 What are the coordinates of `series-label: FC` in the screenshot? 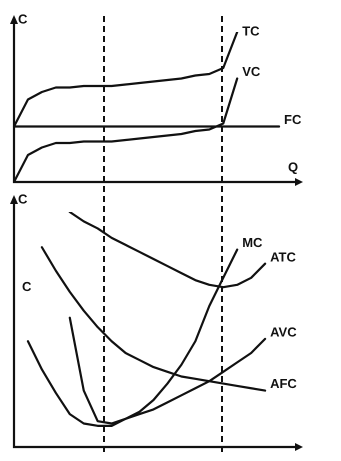 It's located at (293, 120).